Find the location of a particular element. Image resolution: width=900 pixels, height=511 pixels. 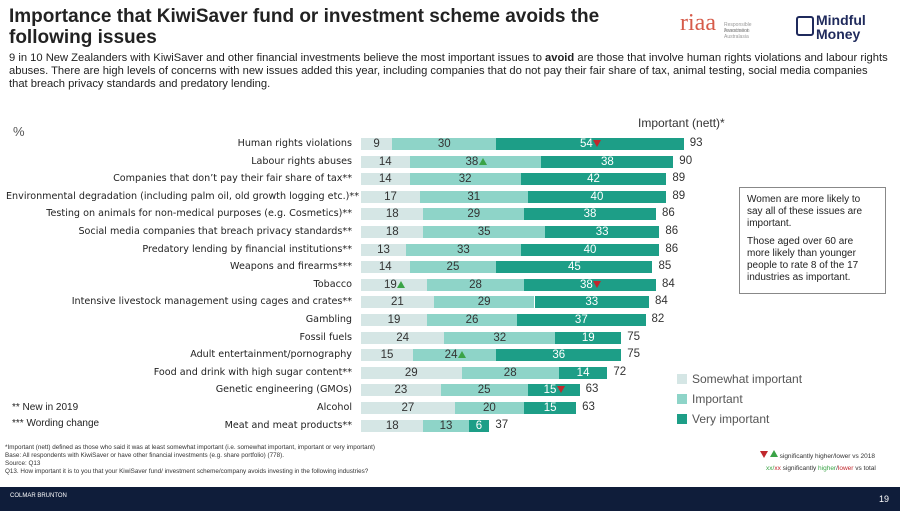

category-label: Labour rights abuses is located at coordinates (301, 161).